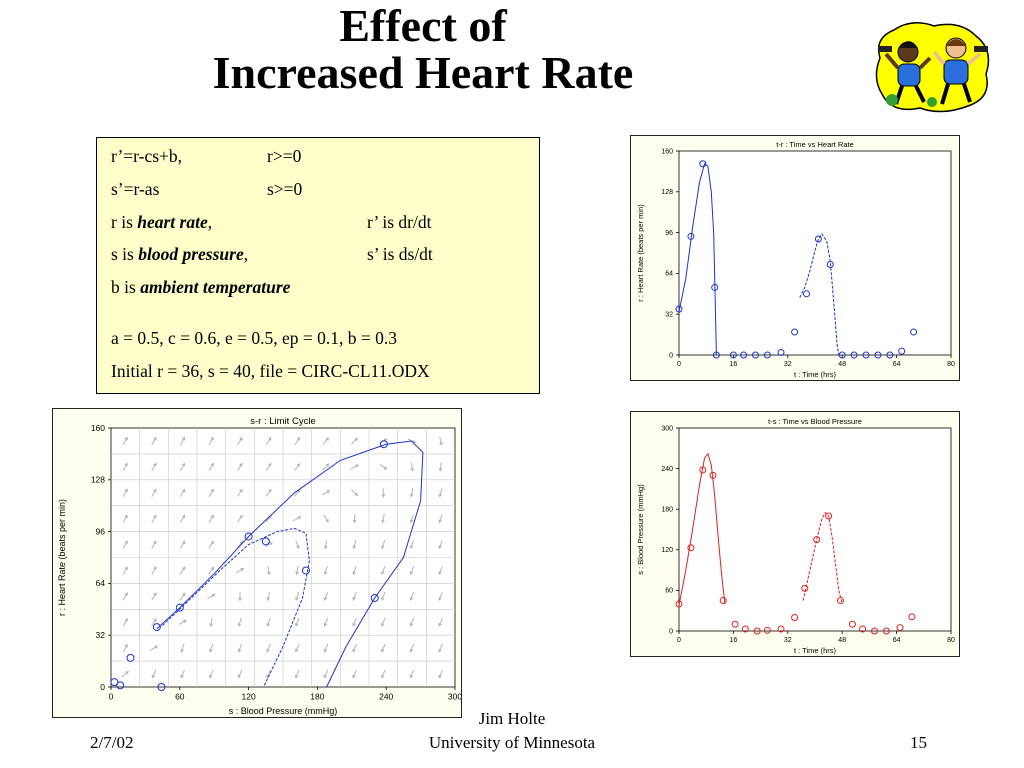  What do you see at coordinates (640, 529) in the screenshot?
I see `y-axis-label: s : Blood Pressure (mmHg)` at bounding box center [640, 529].